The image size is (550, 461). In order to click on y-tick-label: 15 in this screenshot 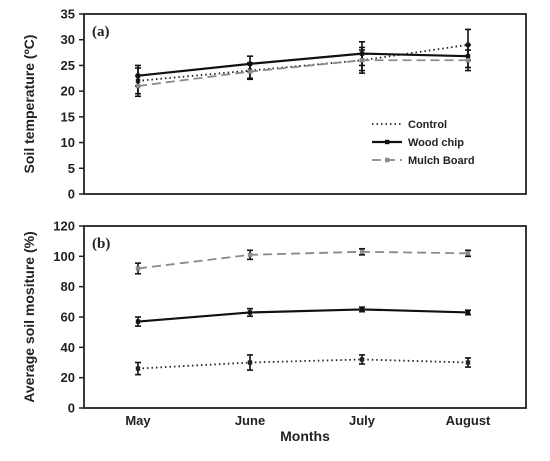, I will do `click(68, 116)`.